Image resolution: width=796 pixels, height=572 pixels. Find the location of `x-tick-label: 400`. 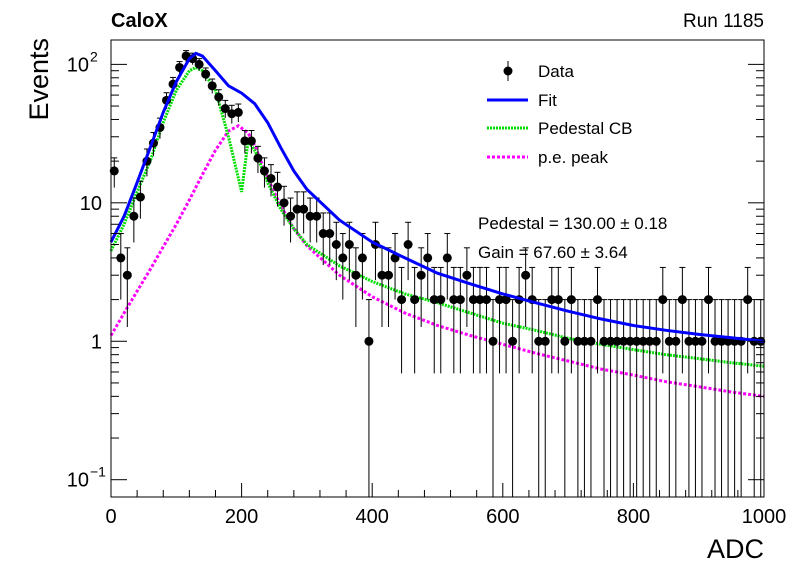

x-tick-label: 400 is located at coordinates (372, 517).